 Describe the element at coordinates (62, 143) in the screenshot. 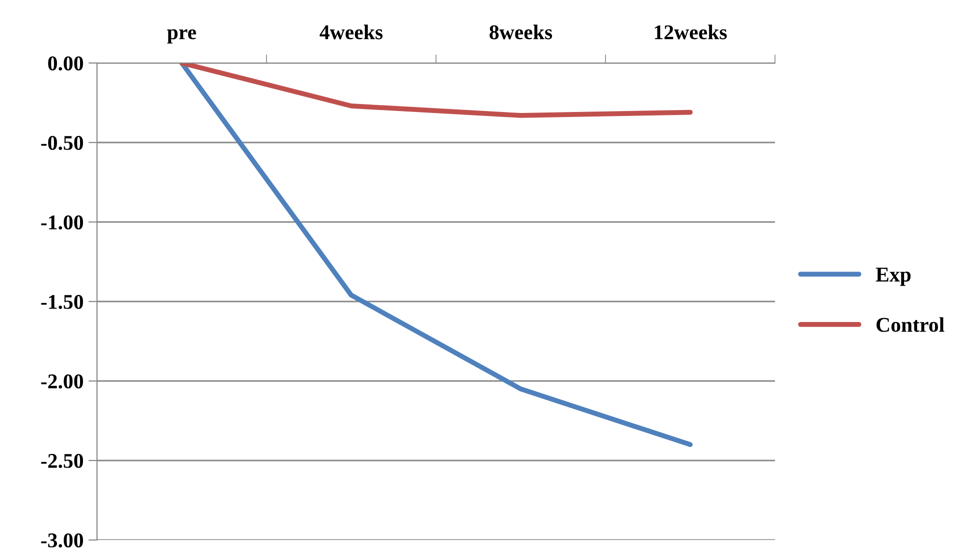

I see `y-tick-label: -0.50` at that location.